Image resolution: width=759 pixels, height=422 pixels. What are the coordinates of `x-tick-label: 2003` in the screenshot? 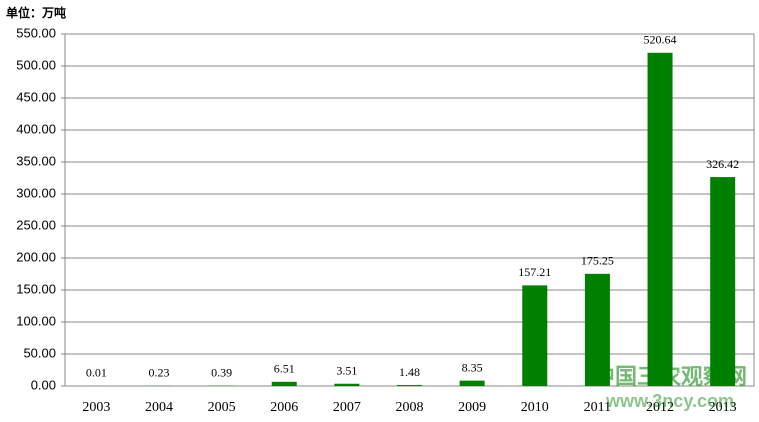 It's located at (96, 407).